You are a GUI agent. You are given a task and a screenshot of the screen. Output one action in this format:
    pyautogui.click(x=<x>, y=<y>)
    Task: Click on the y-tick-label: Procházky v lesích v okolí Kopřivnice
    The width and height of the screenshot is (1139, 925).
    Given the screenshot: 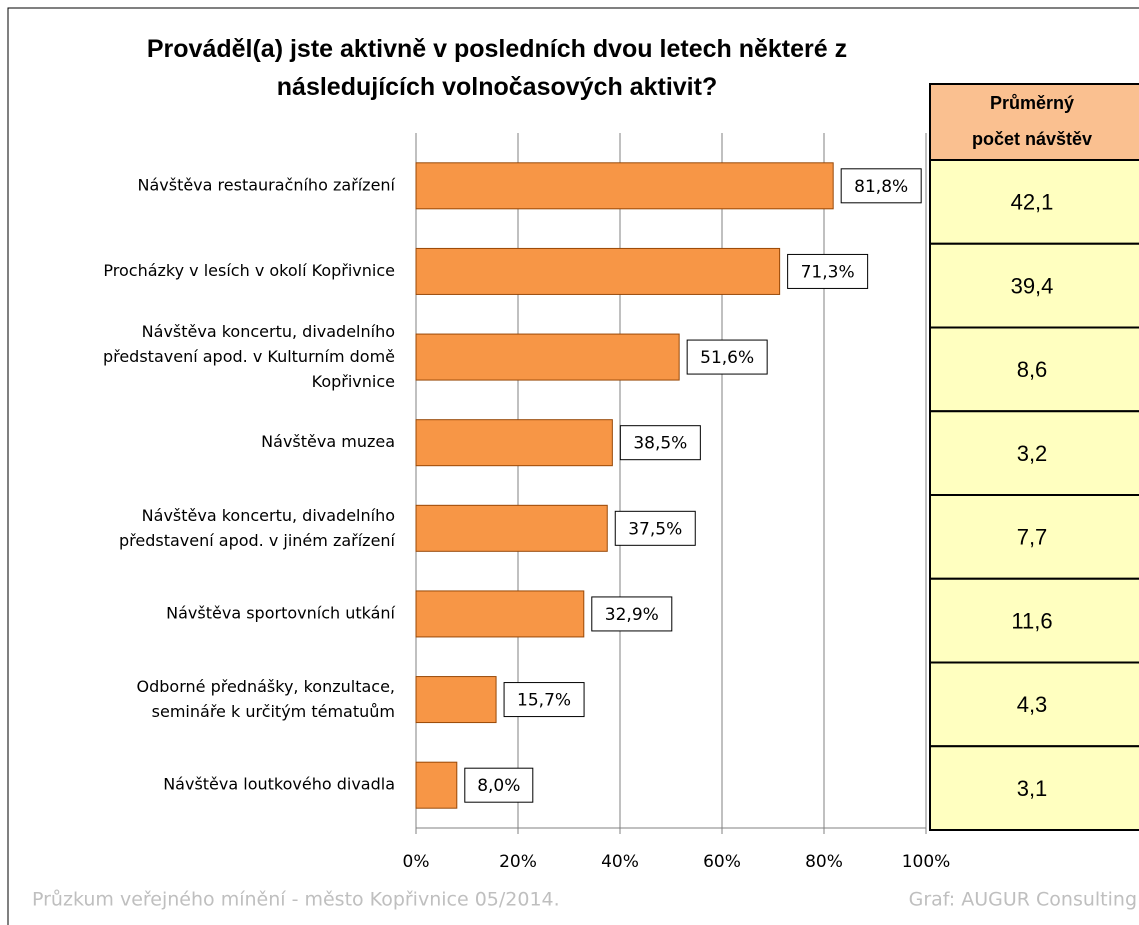 What is the action you would take?
    pyautogui.click(x=249, y=270)
    